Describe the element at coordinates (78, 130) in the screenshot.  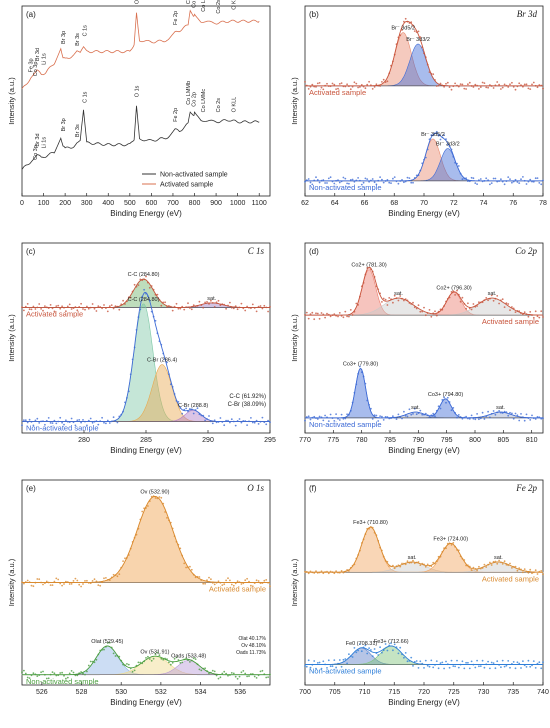
I see `peak-annotation: Br 3s` at that location.